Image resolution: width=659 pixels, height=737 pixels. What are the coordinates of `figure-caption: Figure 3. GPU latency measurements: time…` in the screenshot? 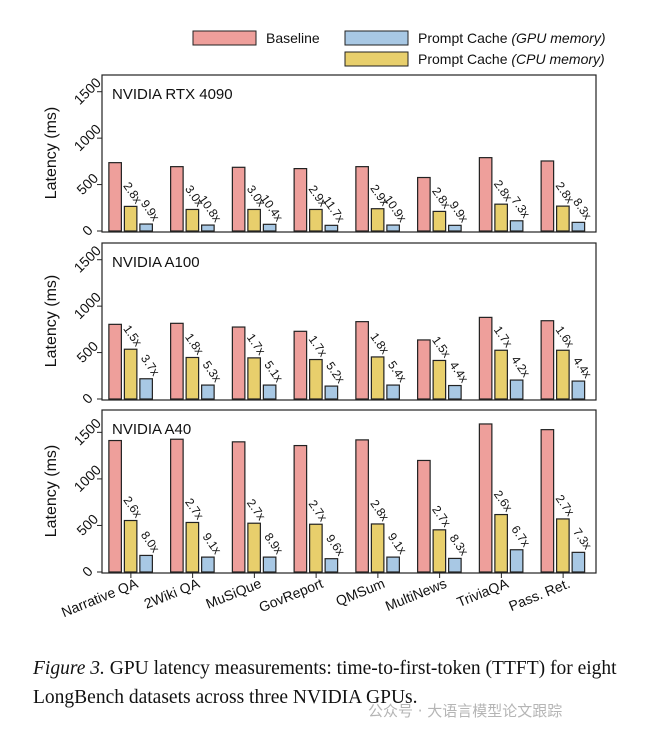 It's located at (343, 683).